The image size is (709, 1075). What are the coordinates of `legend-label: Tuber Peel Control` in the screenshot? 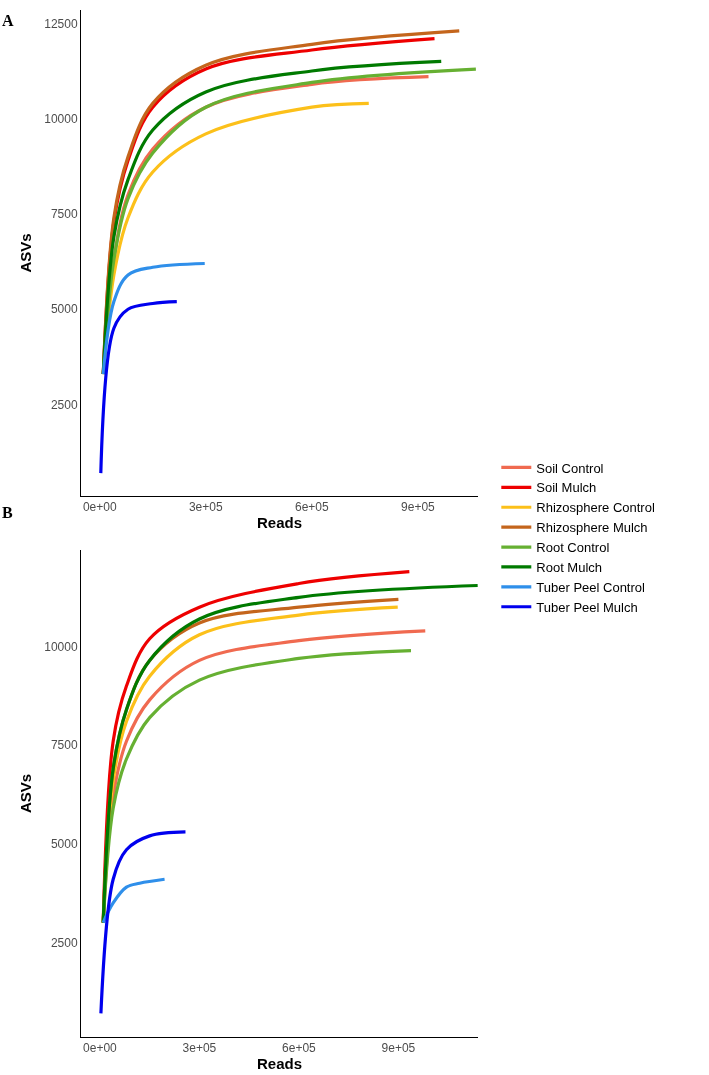 It's located at (591, 587).